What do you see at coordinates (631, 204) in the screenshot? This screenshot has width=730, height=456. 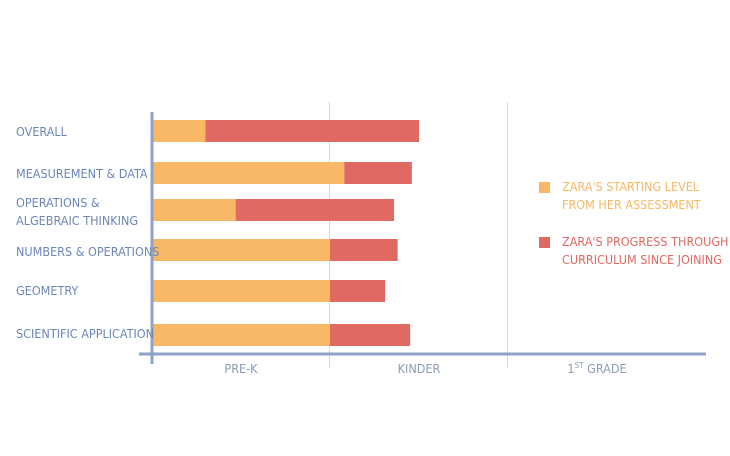 I see `legend-text-starting-1: FROM HER ASSESSMENT` at bounding box center [631, 204].